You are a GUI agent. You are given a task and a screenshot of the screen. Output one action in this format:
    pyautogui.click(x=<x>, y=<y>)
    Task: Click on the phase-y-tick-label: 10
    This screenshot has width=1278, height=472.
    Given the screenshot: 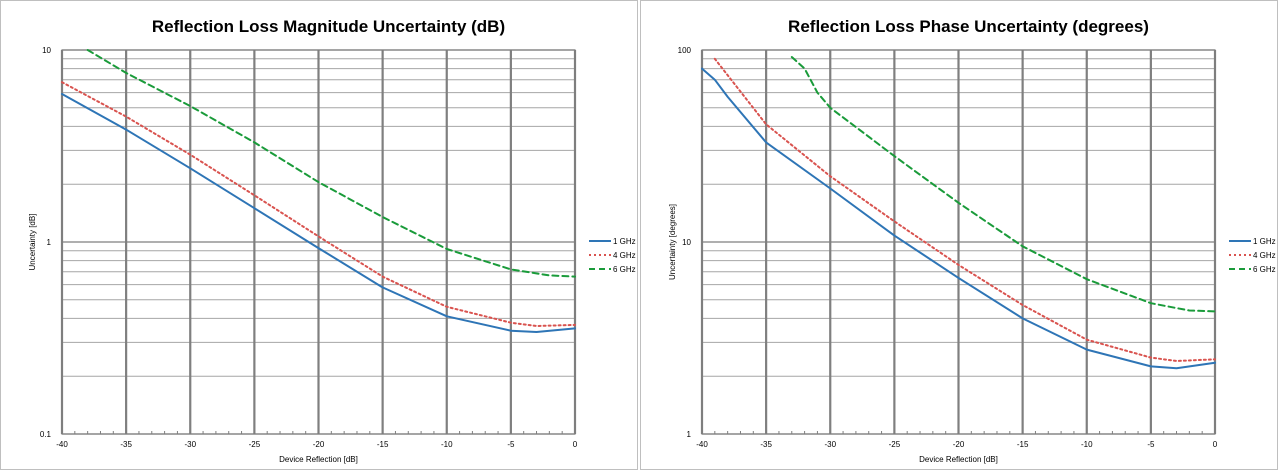 What is the action you would take?
    pyautogui.click(x=686, y=242)
    